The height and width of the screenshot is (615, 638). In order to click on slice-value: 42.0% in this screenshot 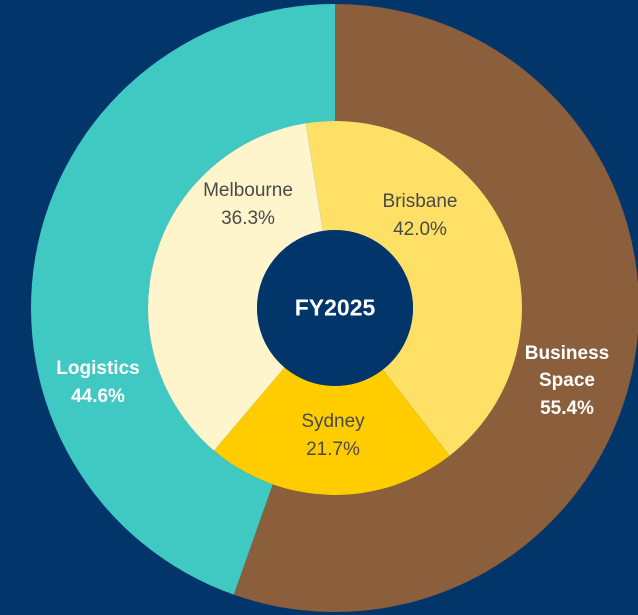, I will do `click(420, 229)`.